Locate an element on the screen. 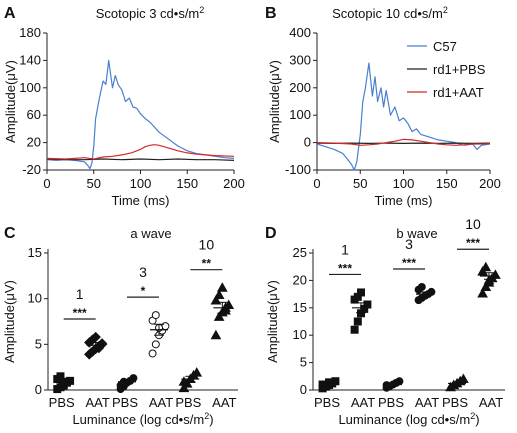  legend-entry: C57 is located at coordinates (445, 46).